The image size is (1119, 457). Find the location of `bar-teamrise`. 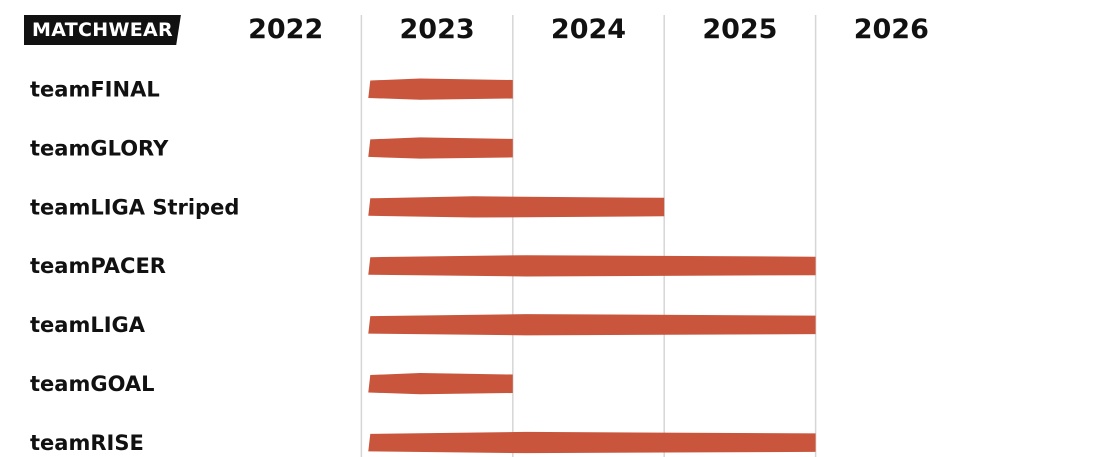

bar-teamrise is located at coordinates (592, 442).